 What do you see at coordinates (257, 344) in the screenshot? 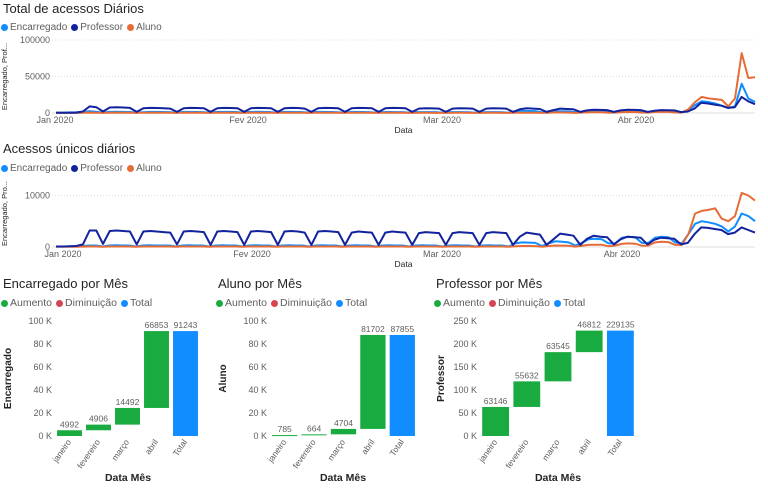
I see `y-tick-label: 80 K` at bounding box center [257, 344].